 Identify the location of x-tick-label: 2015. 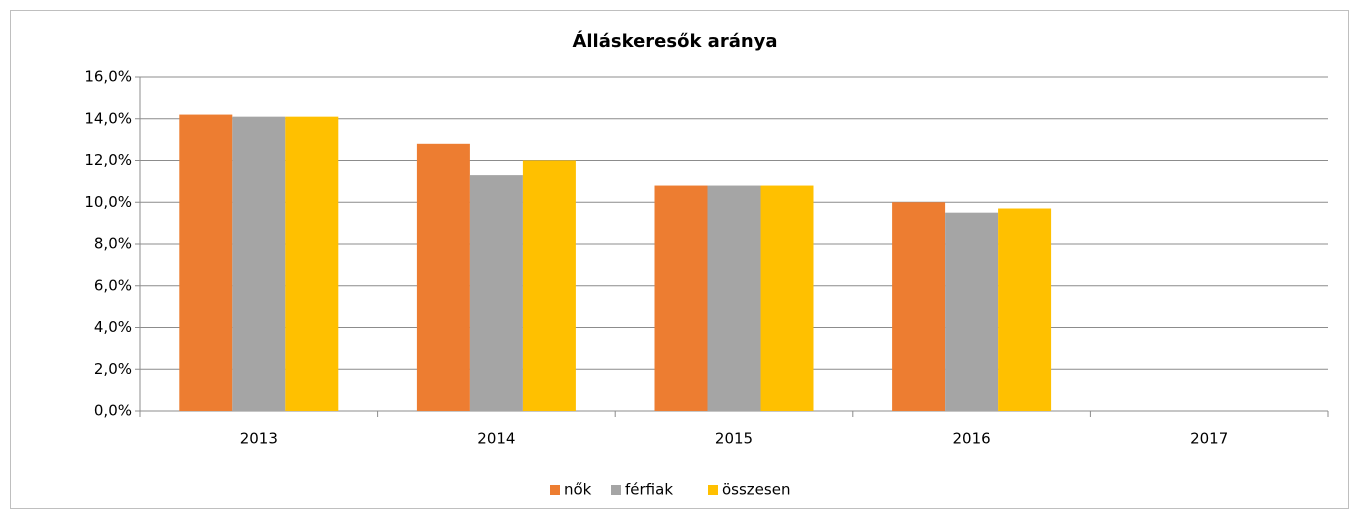
(734, 439).